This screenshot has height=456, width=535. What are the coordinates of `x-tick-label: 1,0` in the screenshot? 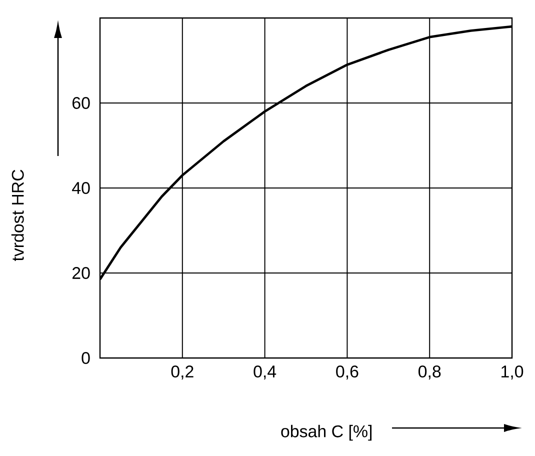 It's located at (513, 373).